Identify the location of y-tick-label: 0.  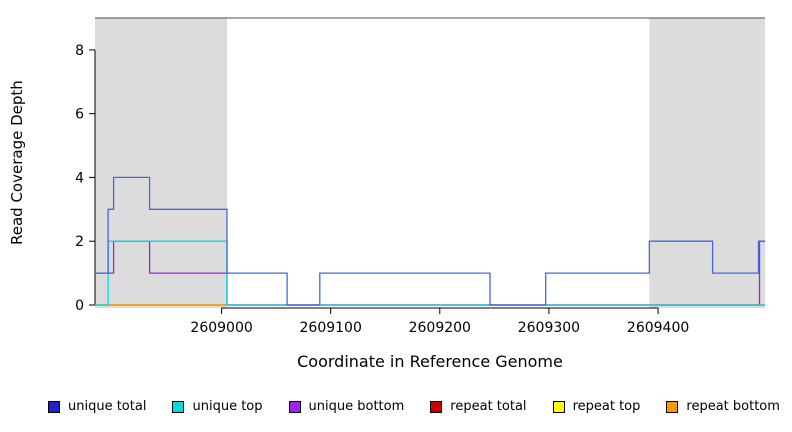
(79, 306).